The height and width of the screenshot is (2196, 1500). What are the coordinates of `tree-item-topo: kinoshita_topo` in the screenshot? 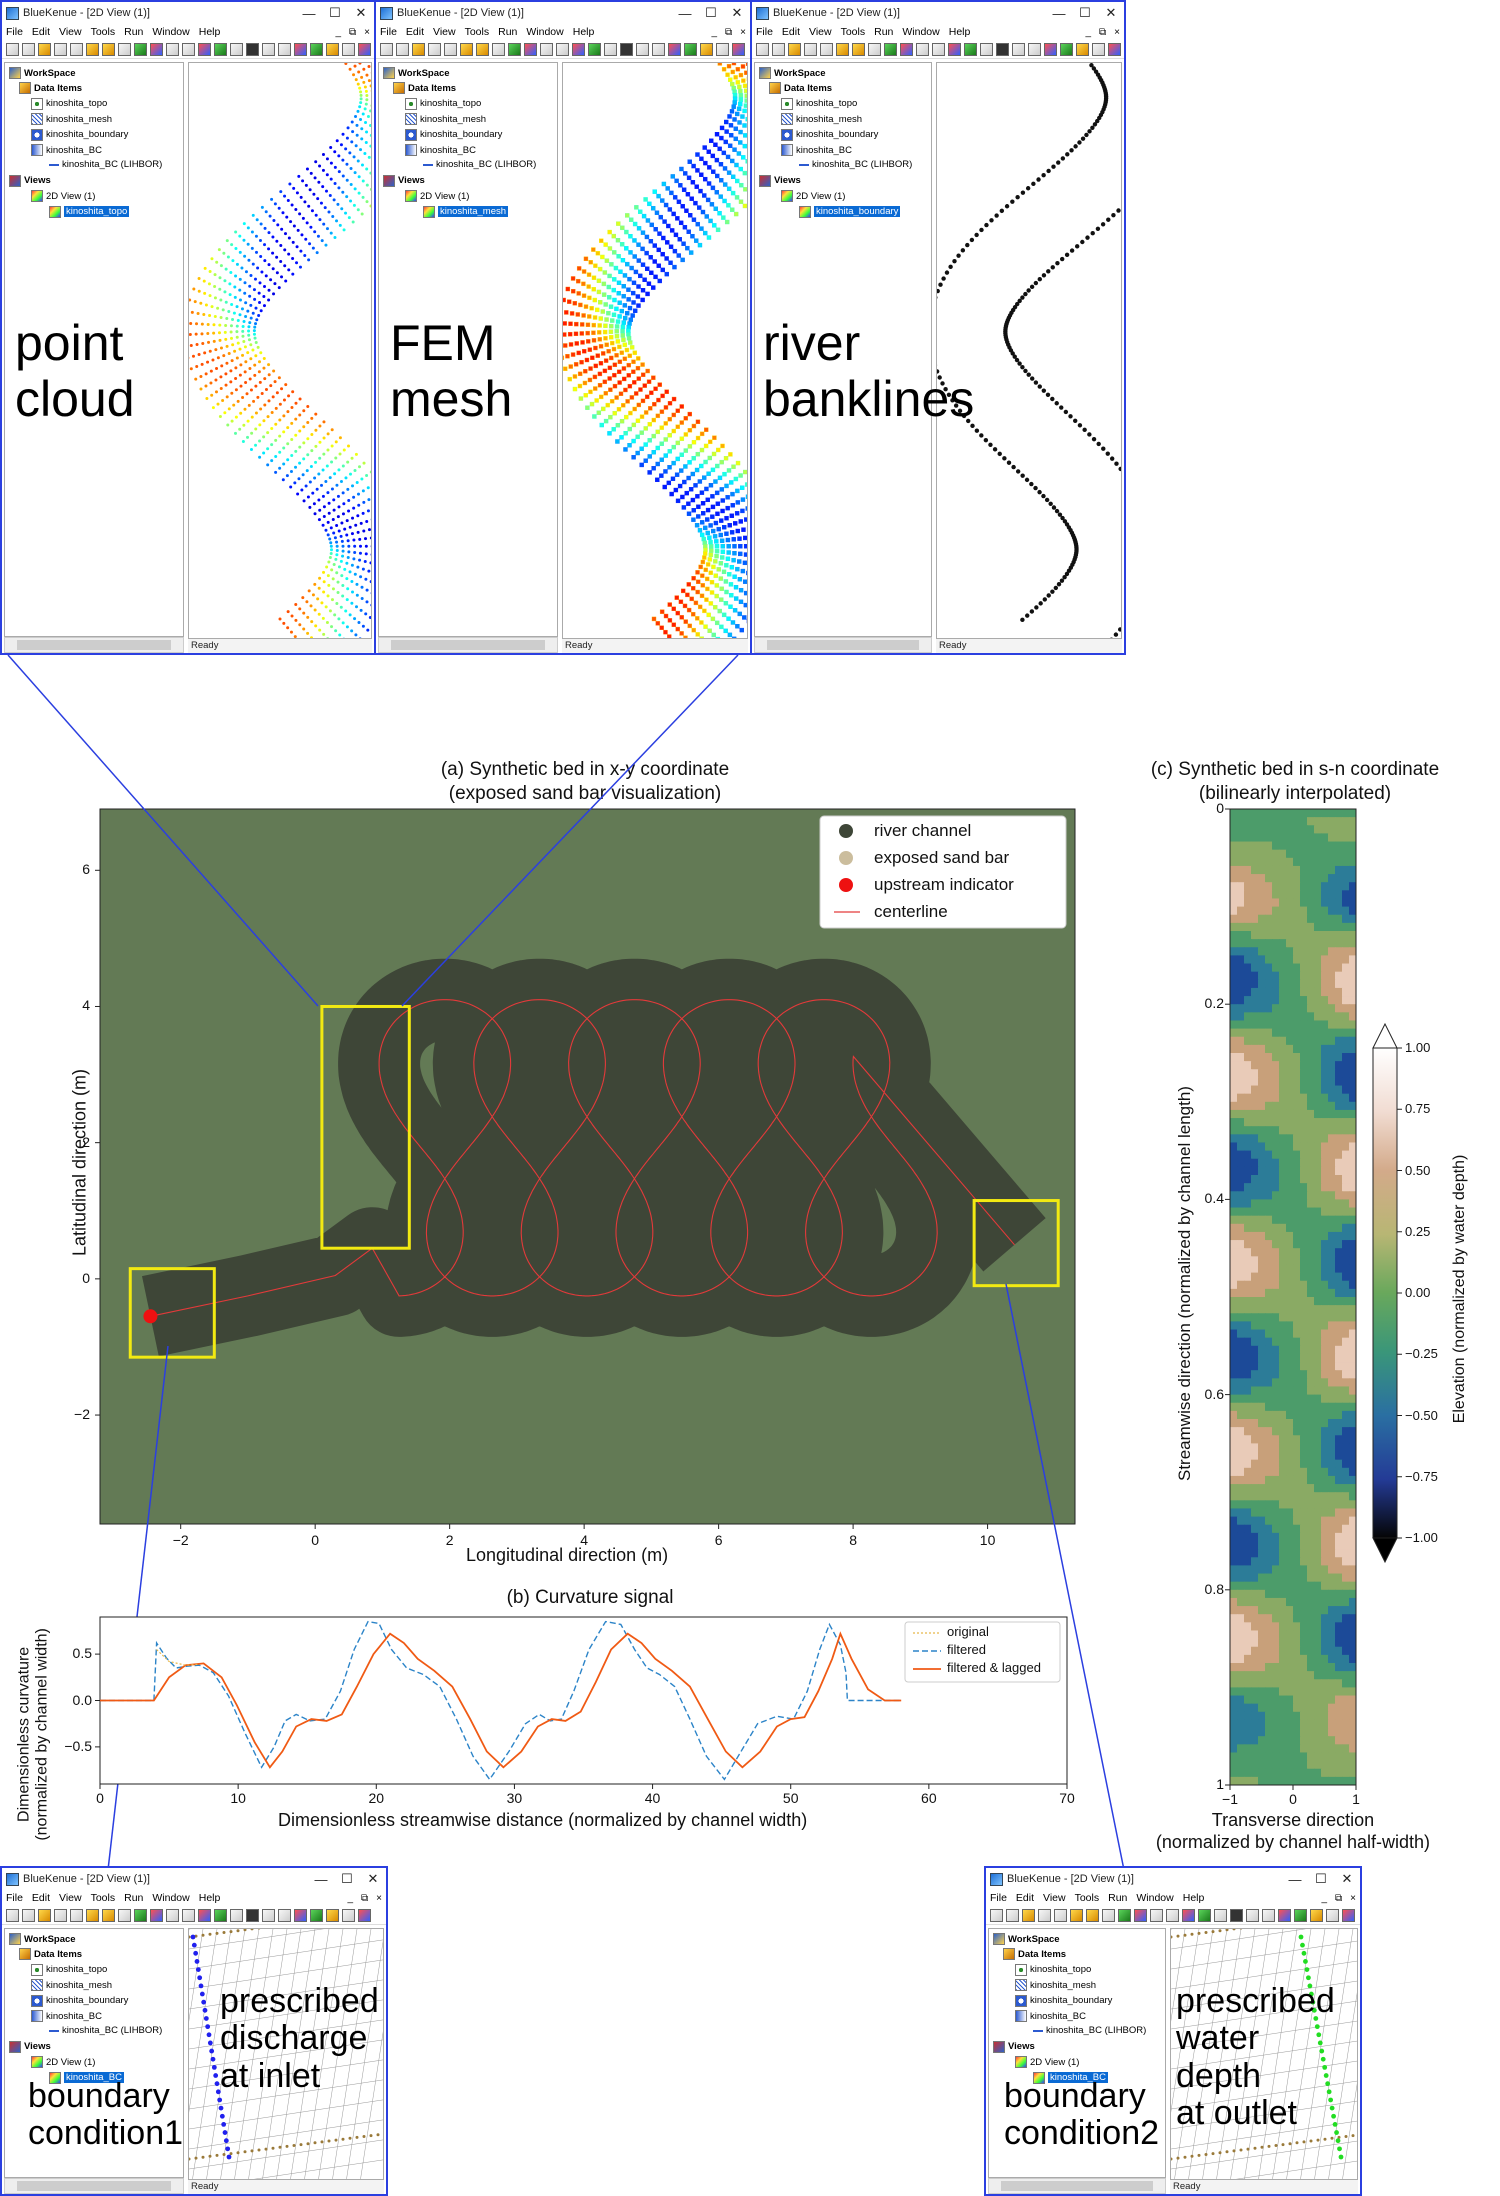 It's located at (69, 103).